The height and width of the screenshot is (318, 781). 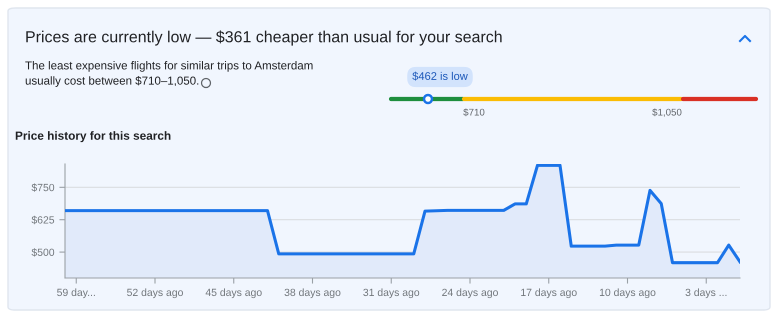 I want to click on x-tick-label: 24 days ago, so click(x=470, y=293).